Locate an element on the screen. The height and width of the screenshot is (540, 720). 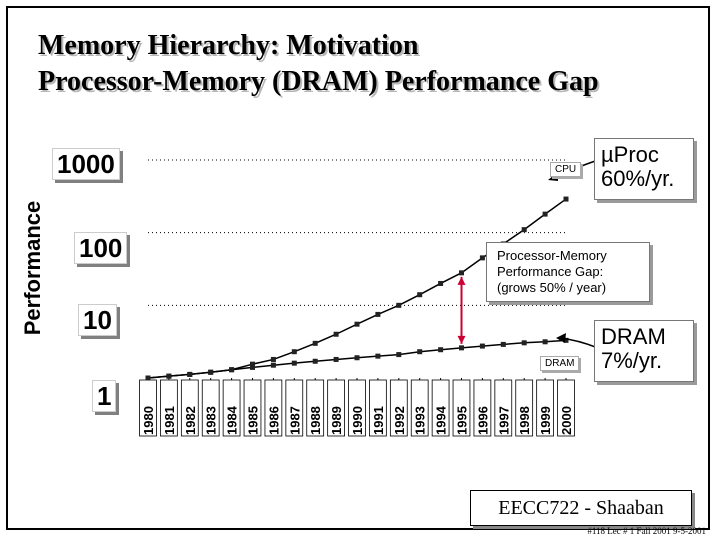
dram-point-1981 is located at coordinates (169, 376).